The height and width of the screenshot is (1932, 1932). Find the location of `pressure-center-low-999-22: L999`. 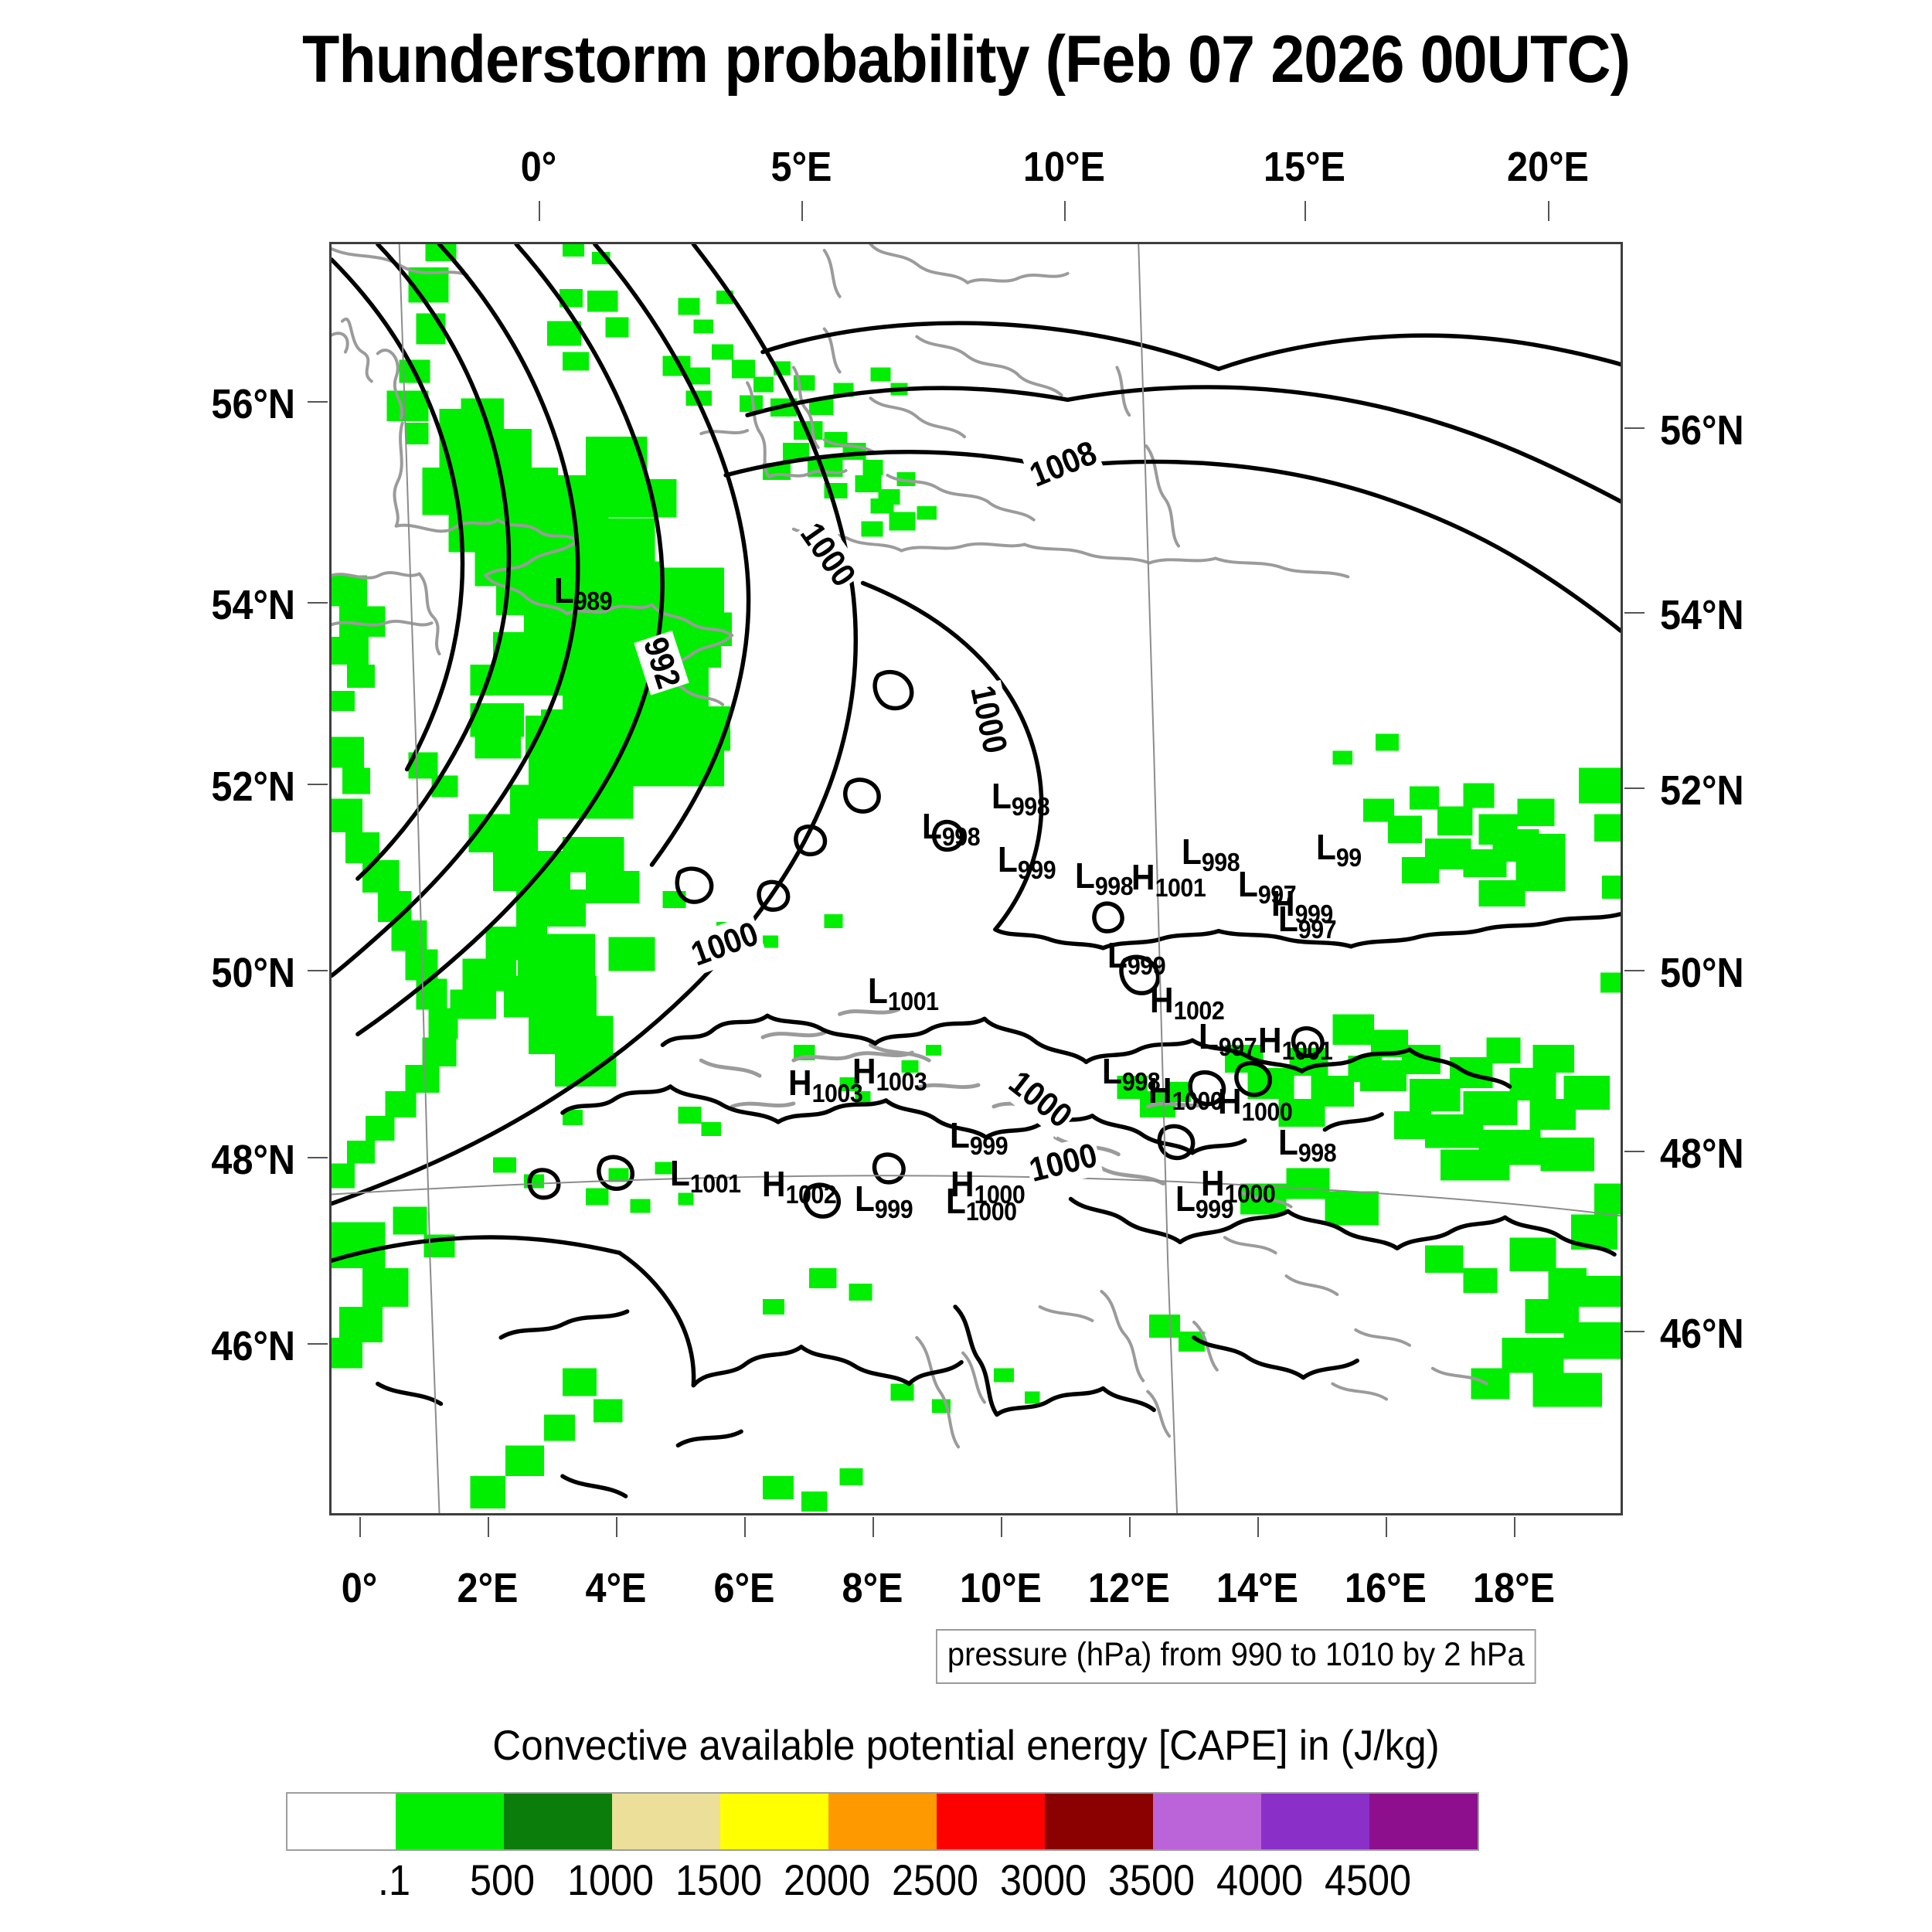

pressure-center-low-999-22: L999 is located at coordinates (979, 1136).